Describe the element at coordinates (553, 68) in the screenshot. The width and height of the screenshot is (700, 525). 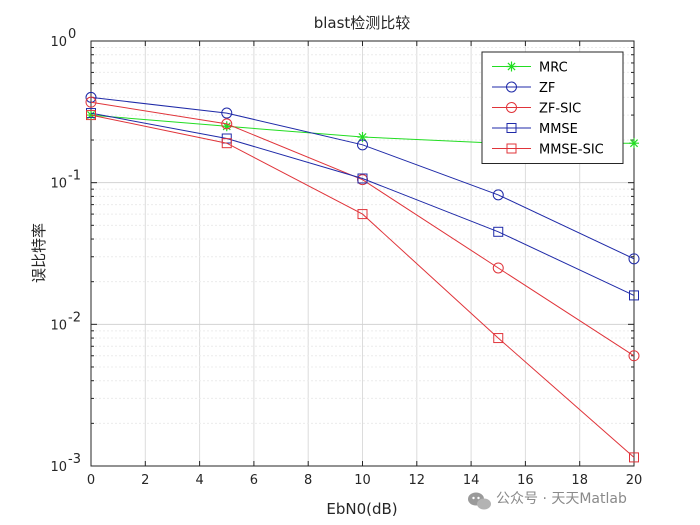
I see `legend-label: MRC` at that location.